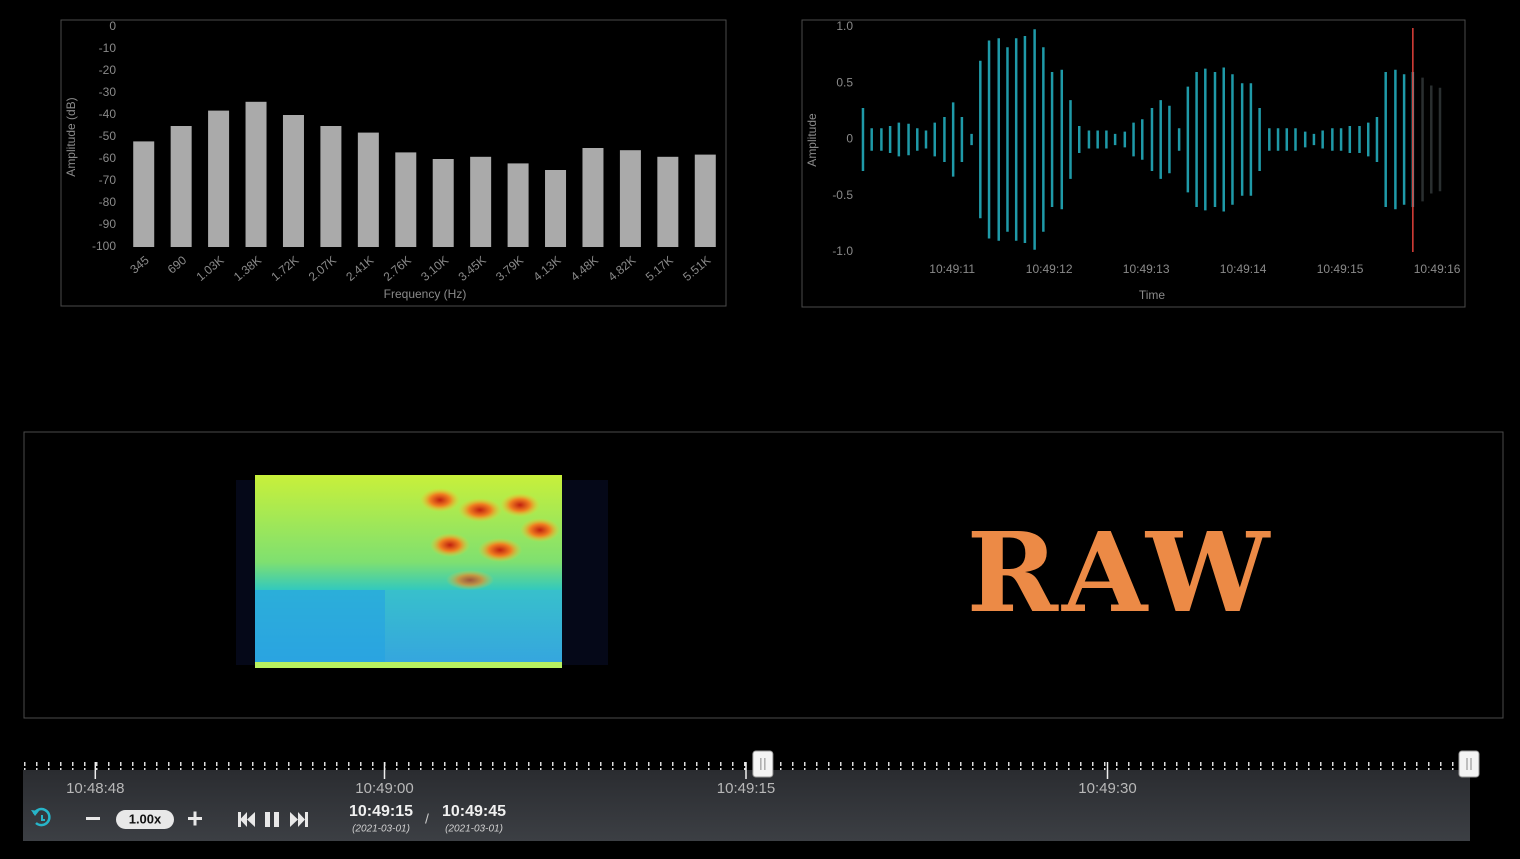  I want to click on y-tick-label: -50, so click(108, 136).